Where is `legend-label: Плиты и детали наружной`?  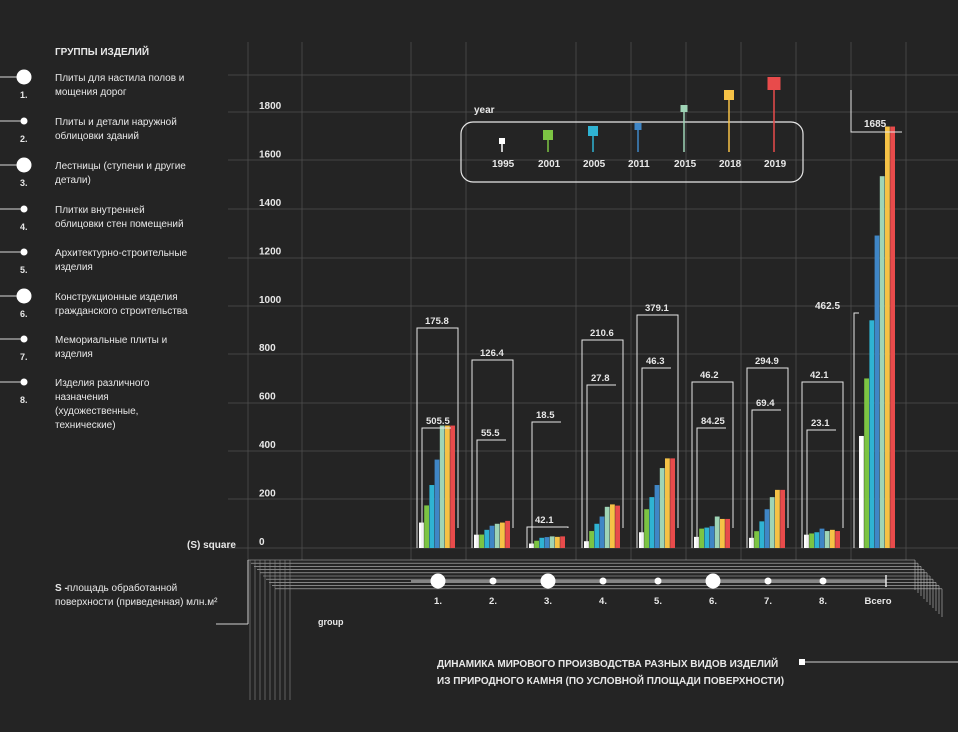 legend-label: Плиты и детали наружной is located at coordinates (116, 122).